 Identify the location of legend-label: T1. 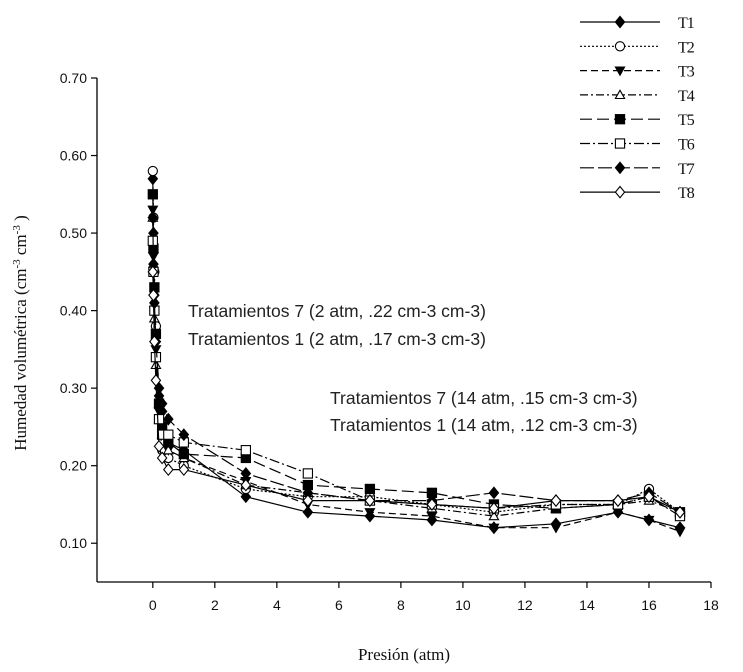
(686, 23).